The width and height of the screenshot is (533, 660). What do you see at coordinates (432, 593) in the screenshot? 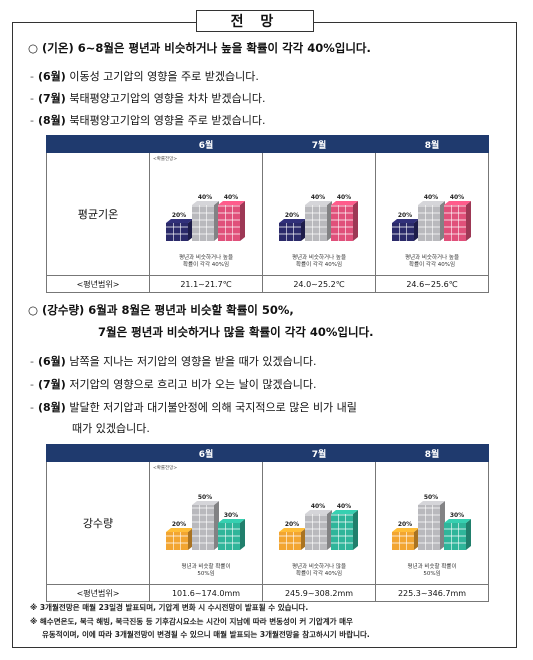
I see `rain-range-8: 225.3~346.7mm` at bounding box center [432, 593].